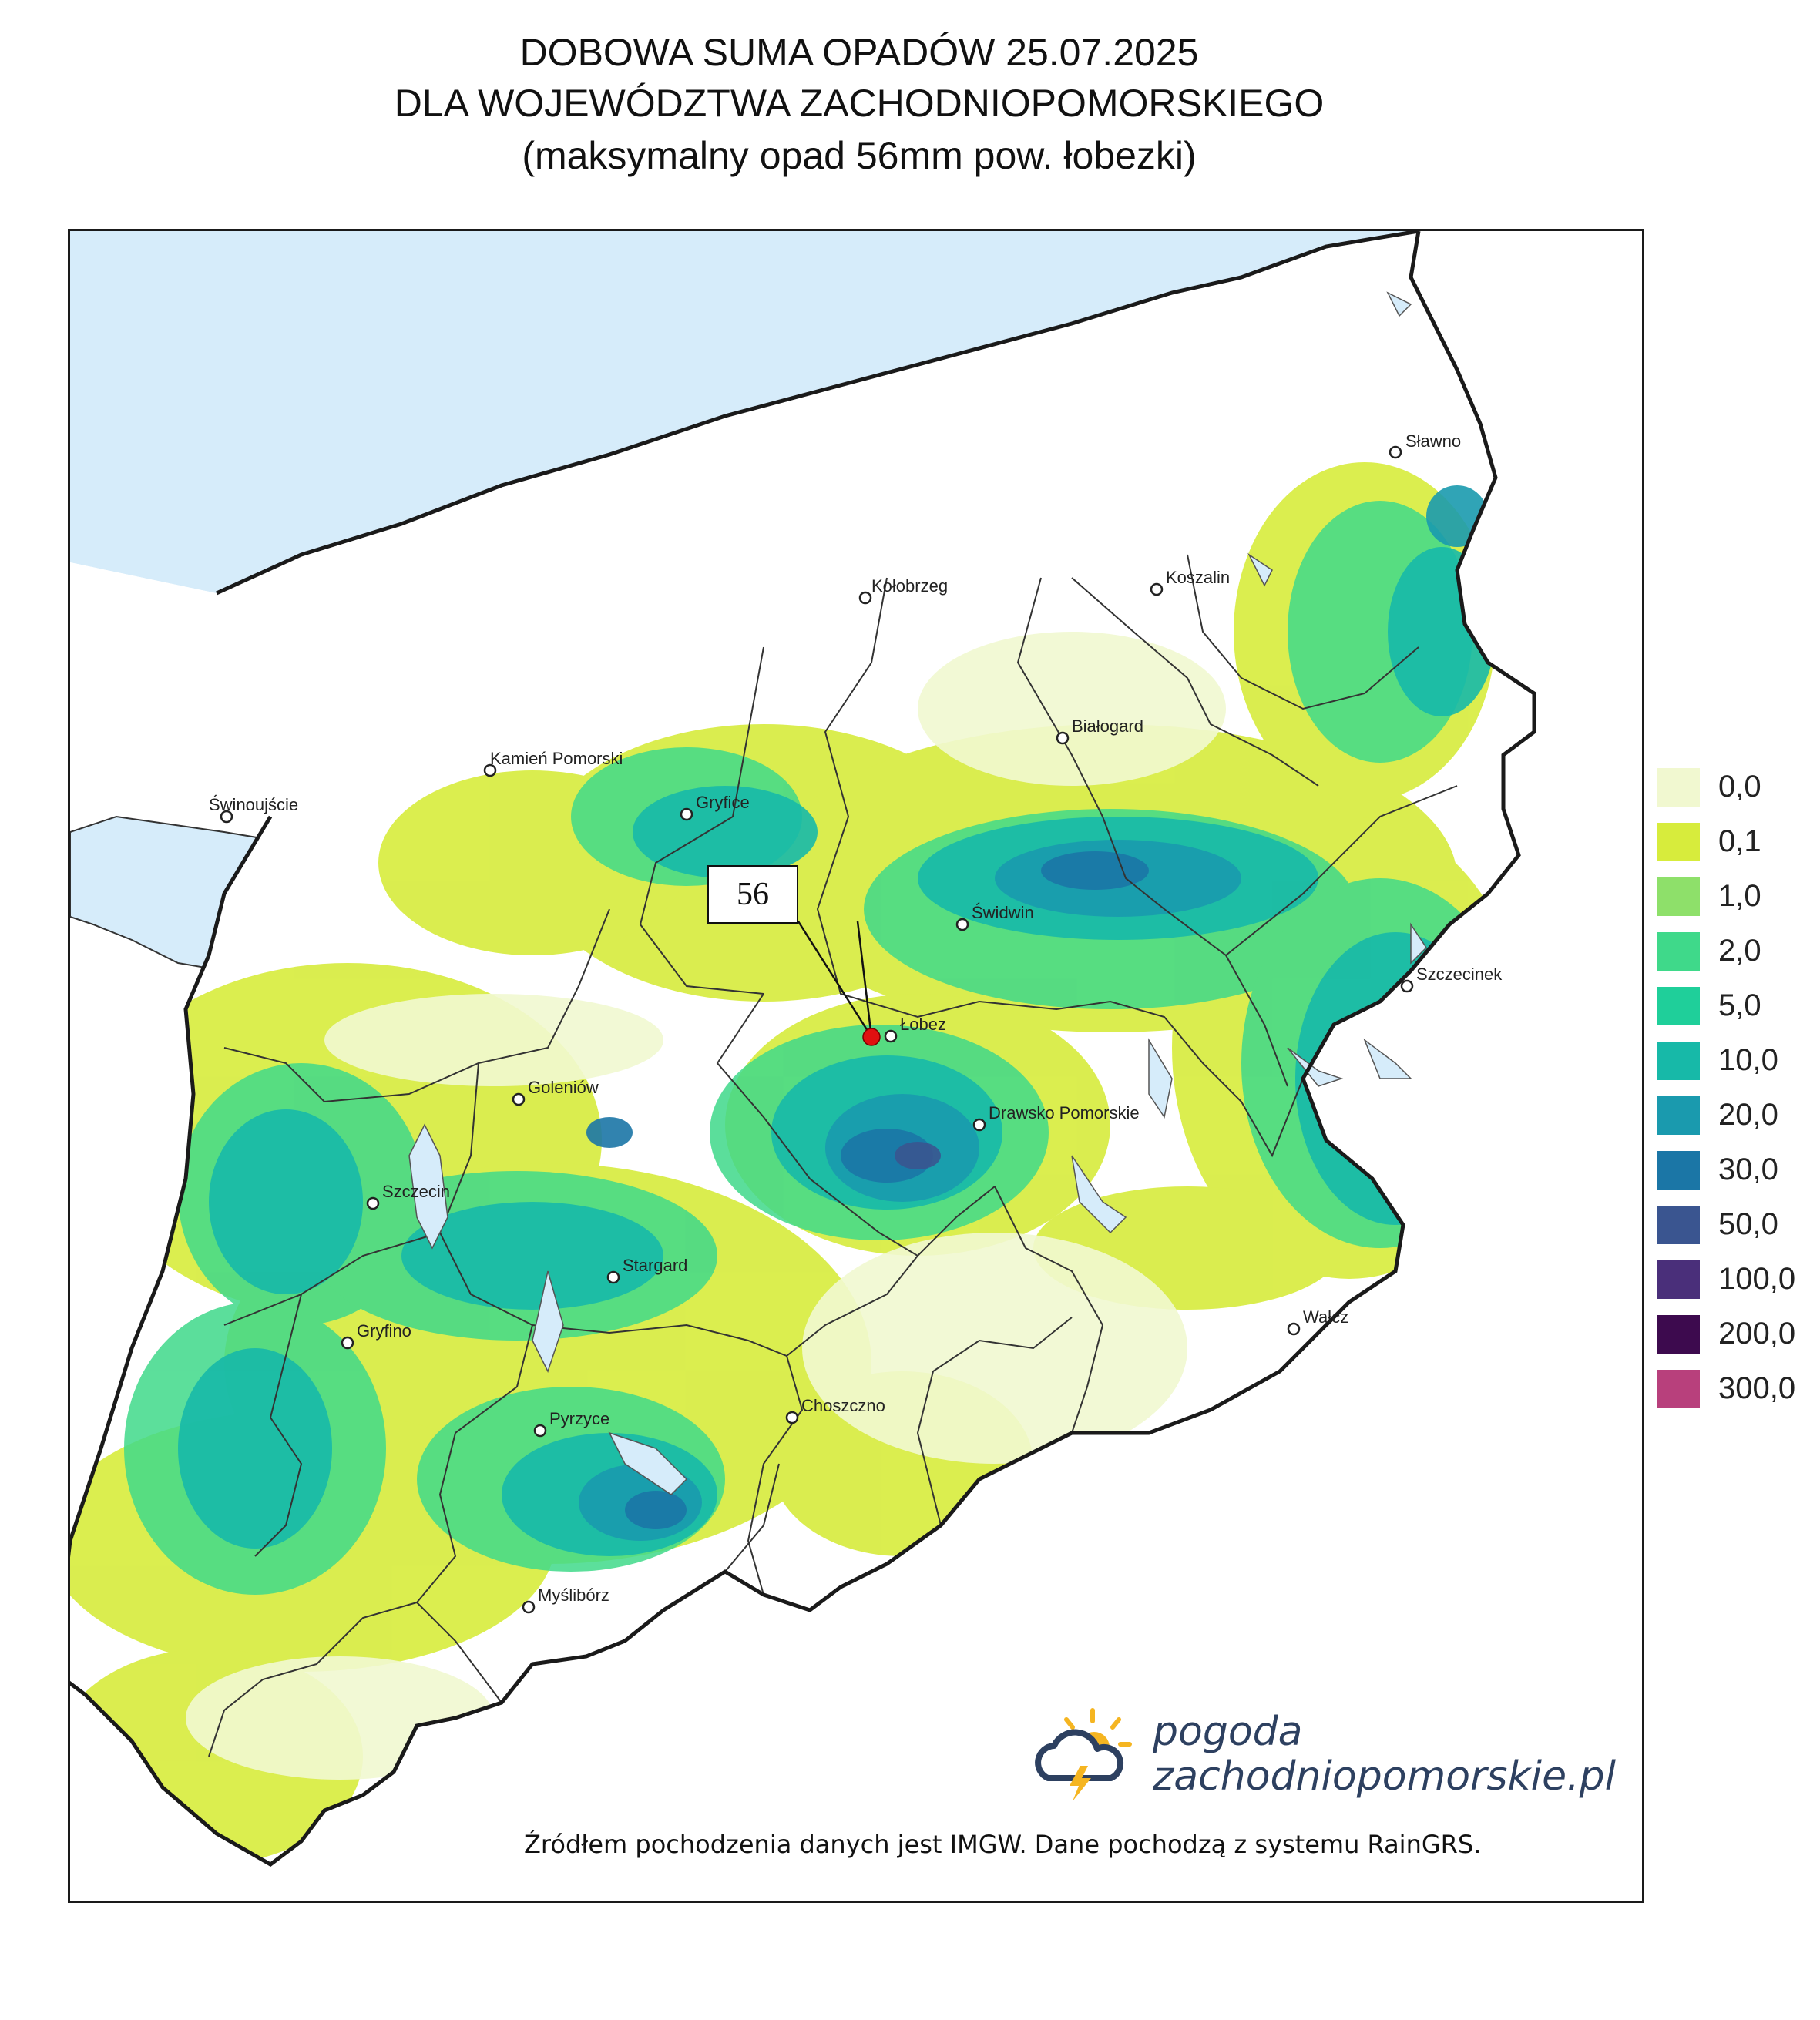 The width and height of the screenshot is (1820, 2020). Describe the element at coordinates (1433, 441) in the screenshot. I see `city-label-slawno: Sławno` at that location.